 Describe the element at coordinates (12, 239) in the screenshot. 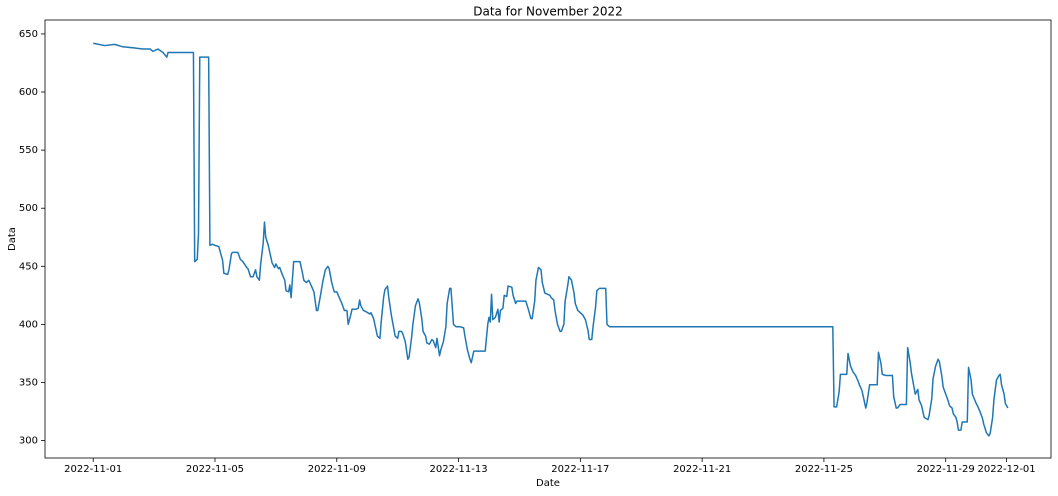

I see `y-axis-label: Data` at that location.